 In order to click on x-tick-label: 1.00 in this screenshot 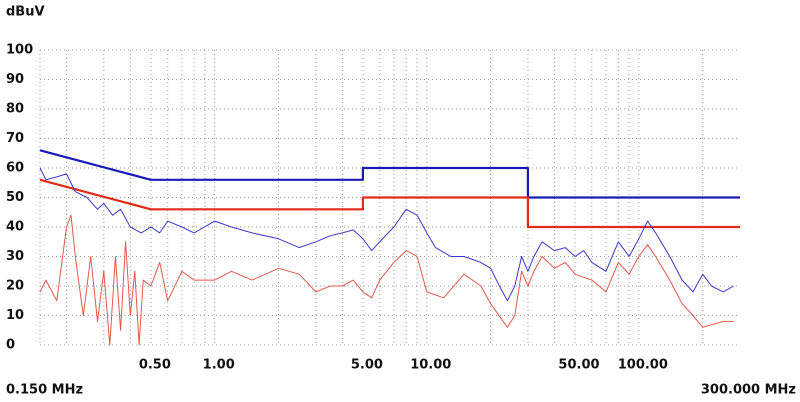, I will do `click(219, 365)`.